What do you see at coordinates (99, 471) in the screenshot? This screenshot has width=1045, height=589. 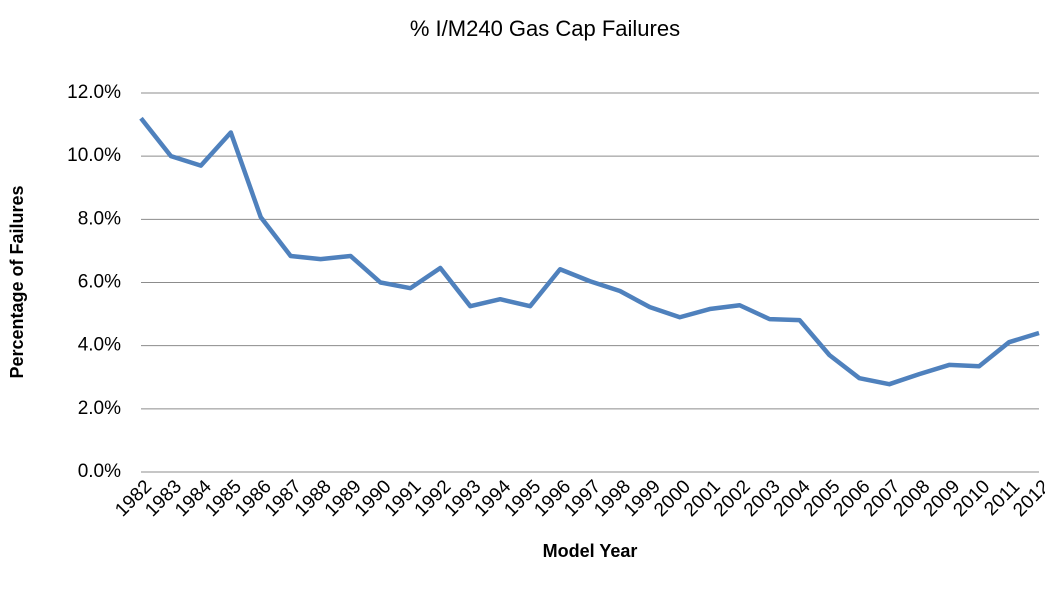 I see `y-tick-label: 0.0%` at bounding box center [99, 471].